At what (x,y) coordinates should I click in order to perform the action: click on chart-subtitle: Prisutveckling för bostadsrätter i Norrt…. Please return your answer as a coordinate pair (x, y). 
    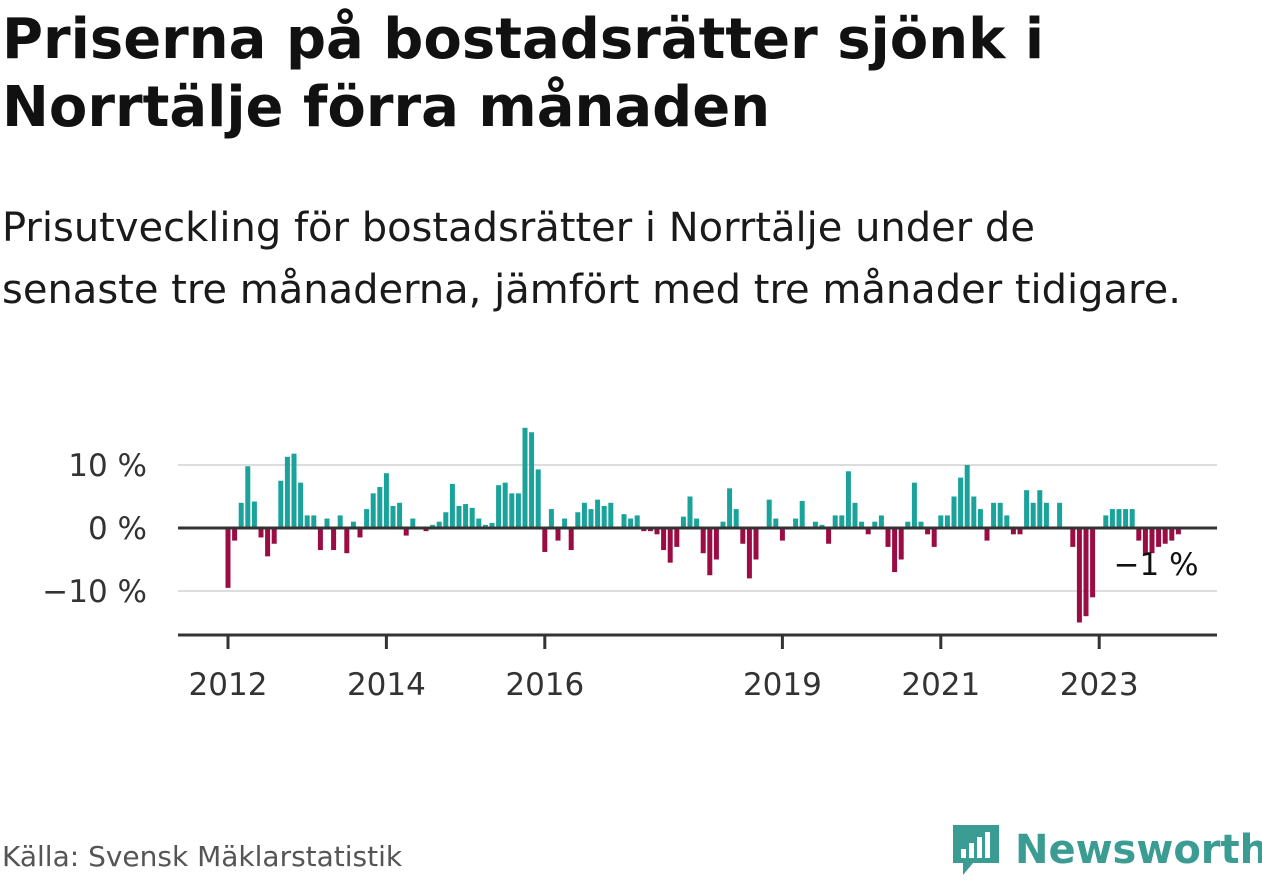
    Looking at the image, I should click on (591, 259).